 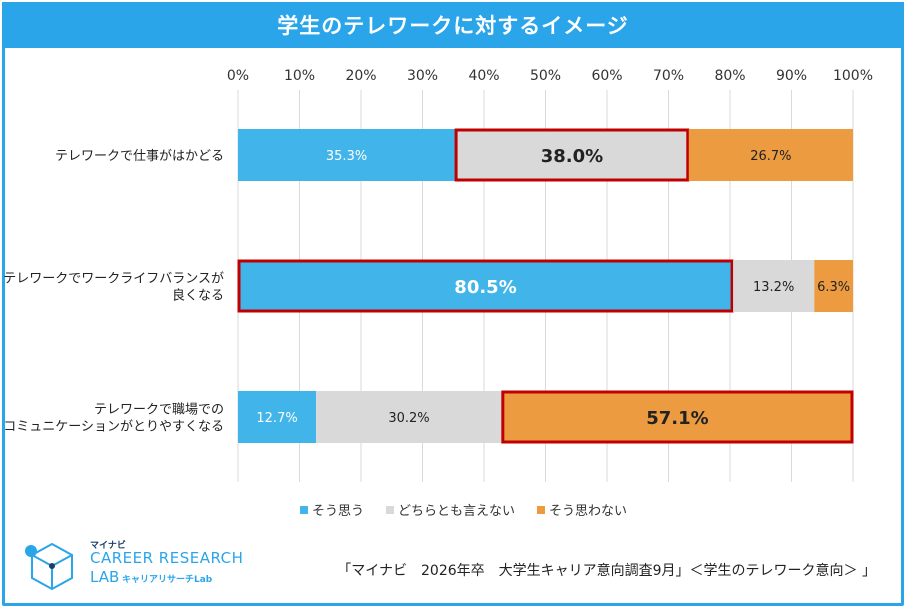 What do you see at coordinates (853, 76) in the screenshot?
I see `x-tick-label: 100%` at bounding box center [853, 76].